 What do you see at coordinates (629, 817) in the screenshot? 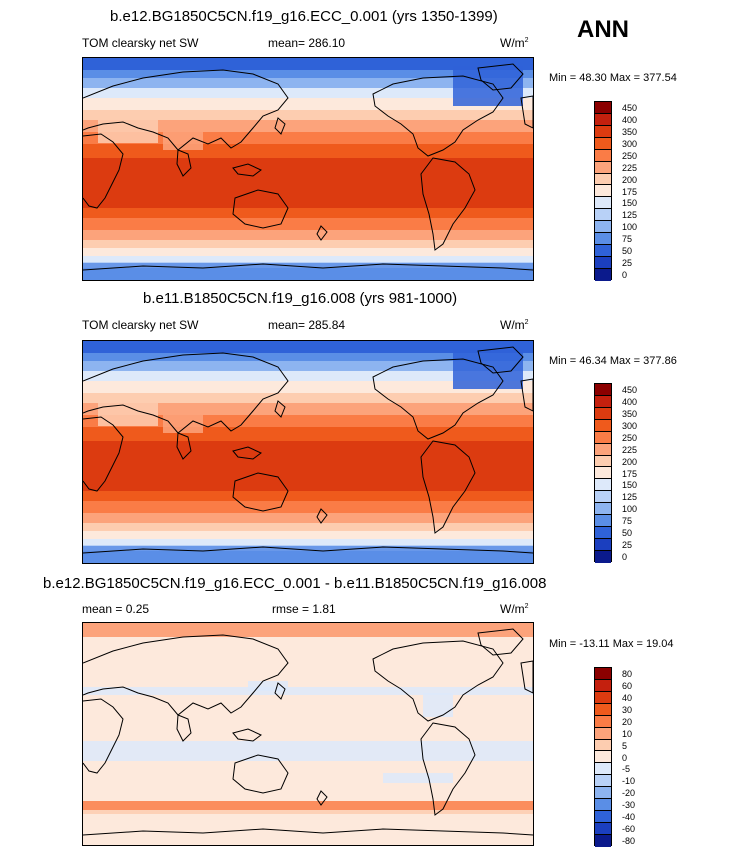
I see `colorbar-tick-label: -40` at bounding box center [629, 817].